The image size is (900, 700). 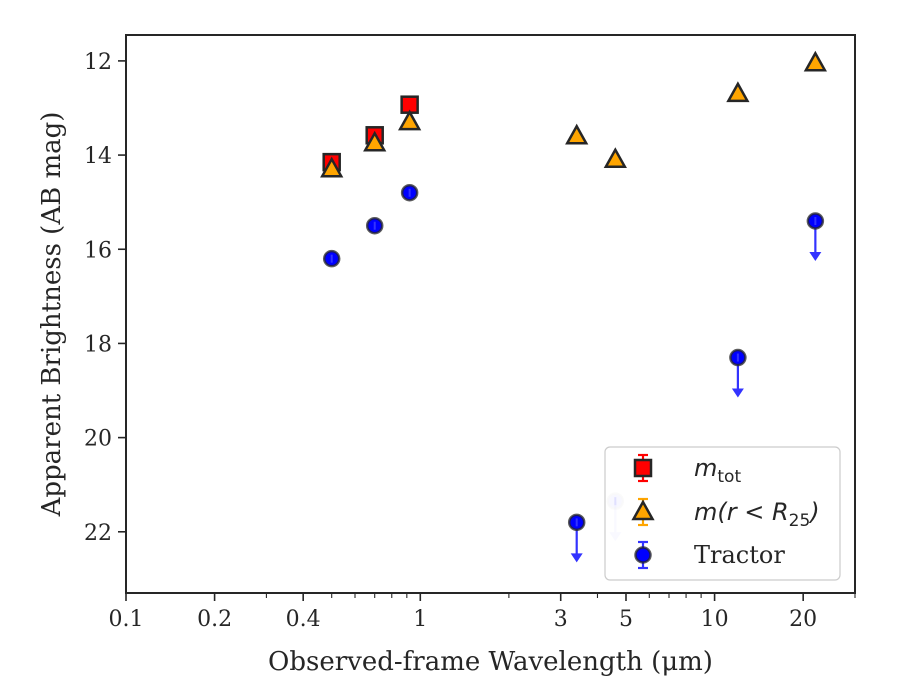 I want to click on y-tick-label: 18, so click(x=98, y=344).